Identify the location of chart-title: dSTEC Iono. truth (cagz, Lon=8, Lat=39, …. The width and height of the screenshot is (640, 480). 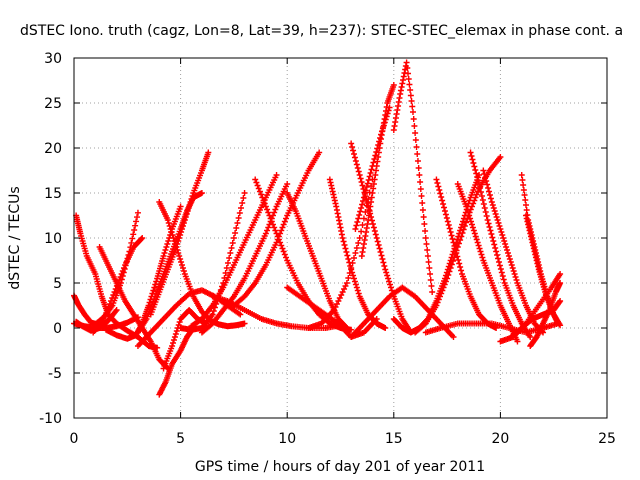
(321, 31).